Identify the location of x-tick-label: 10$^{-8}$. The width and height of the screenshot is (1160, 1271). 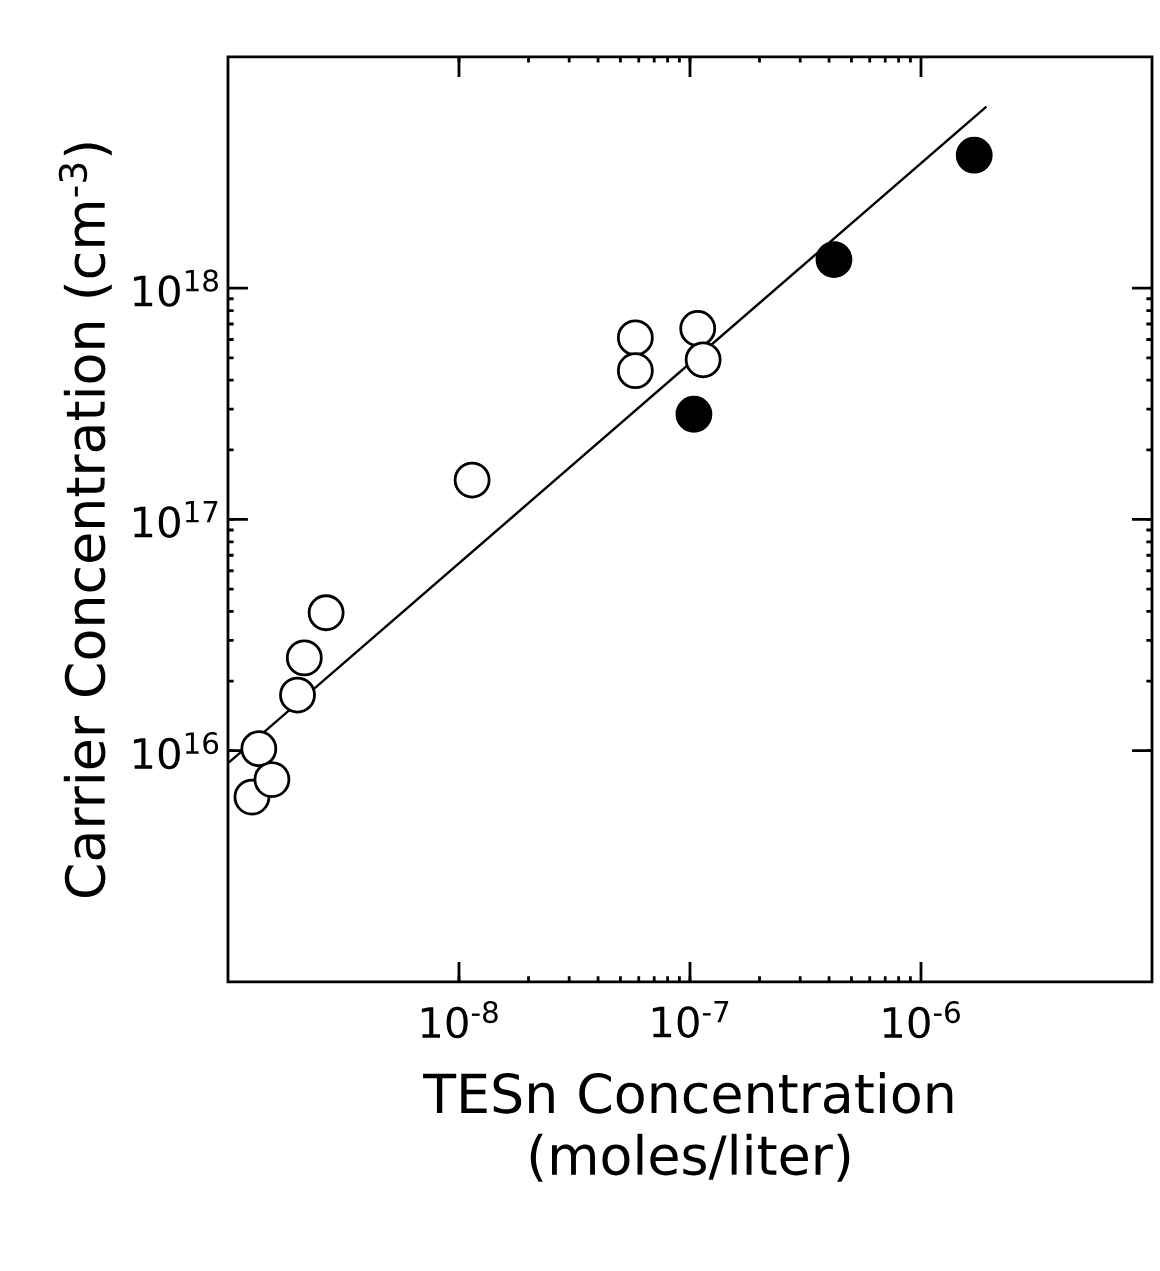
(459, 1020).